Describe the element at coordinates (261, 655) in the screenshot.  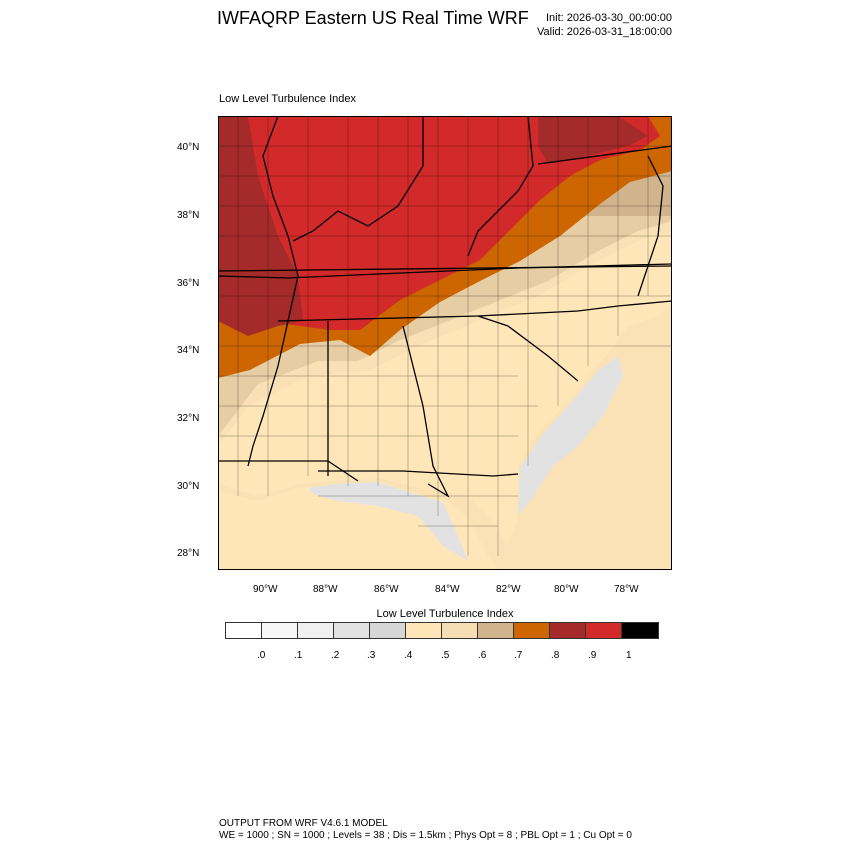
I see `colorbar-label: .0` at that location.